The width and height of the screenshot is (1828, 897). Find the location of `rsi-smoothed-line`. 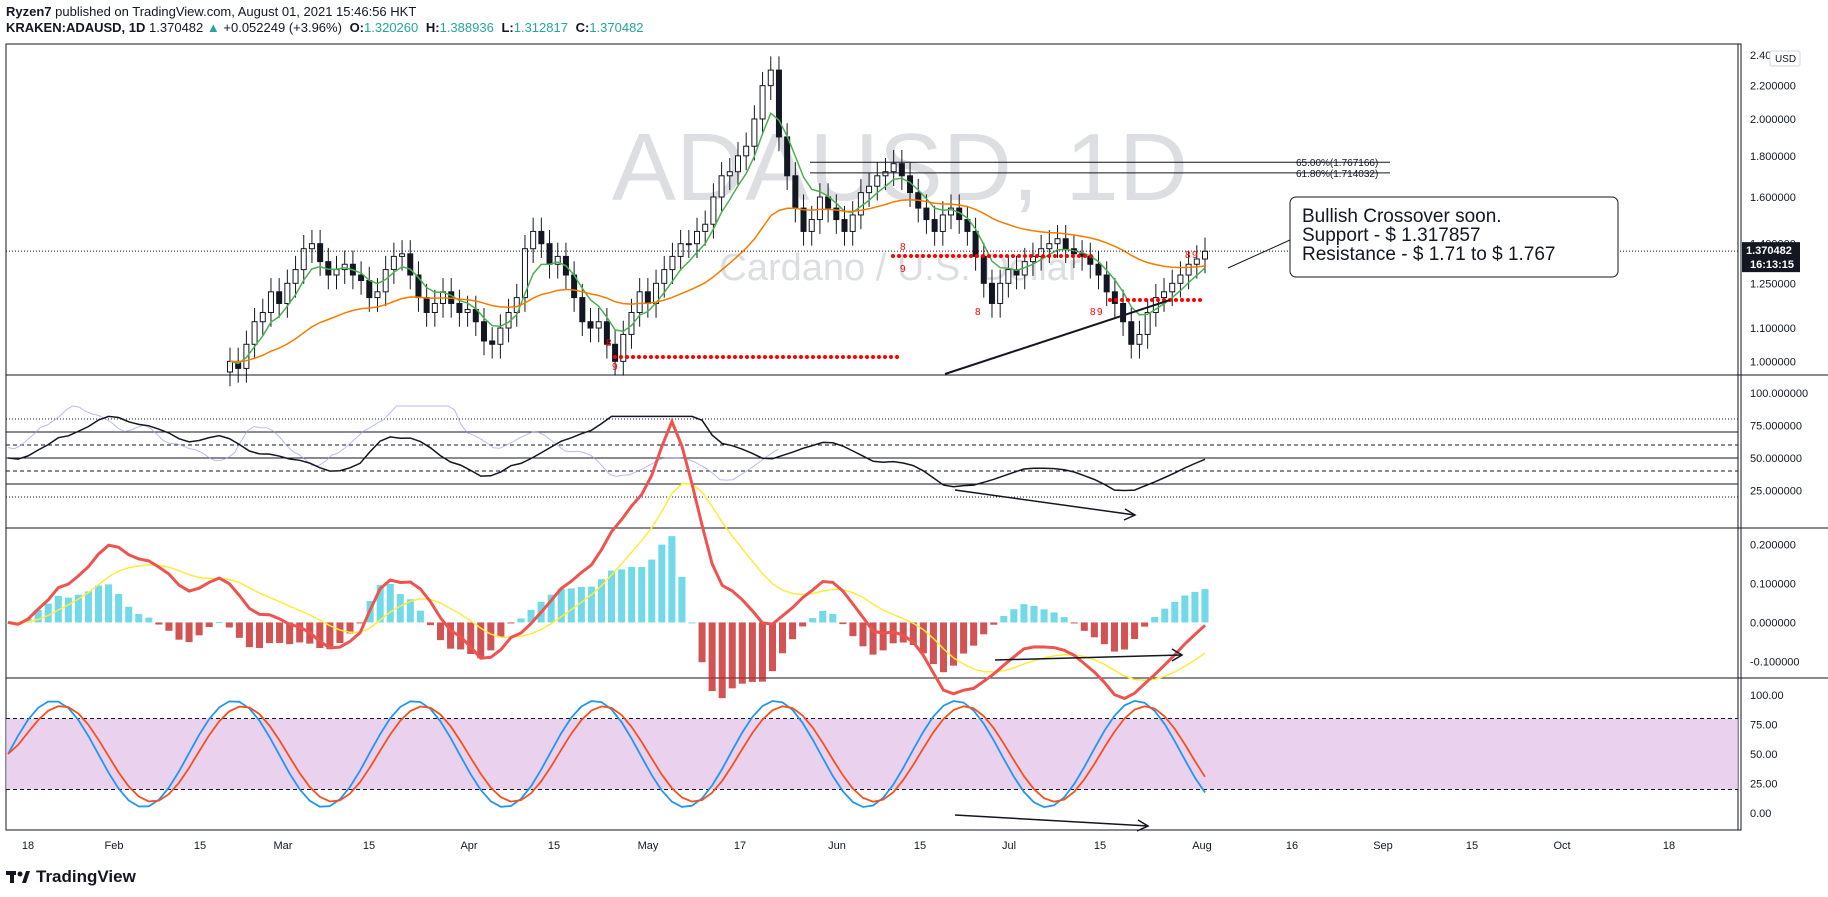

rsi-smoothed-line is located at coordinates (393, 443).